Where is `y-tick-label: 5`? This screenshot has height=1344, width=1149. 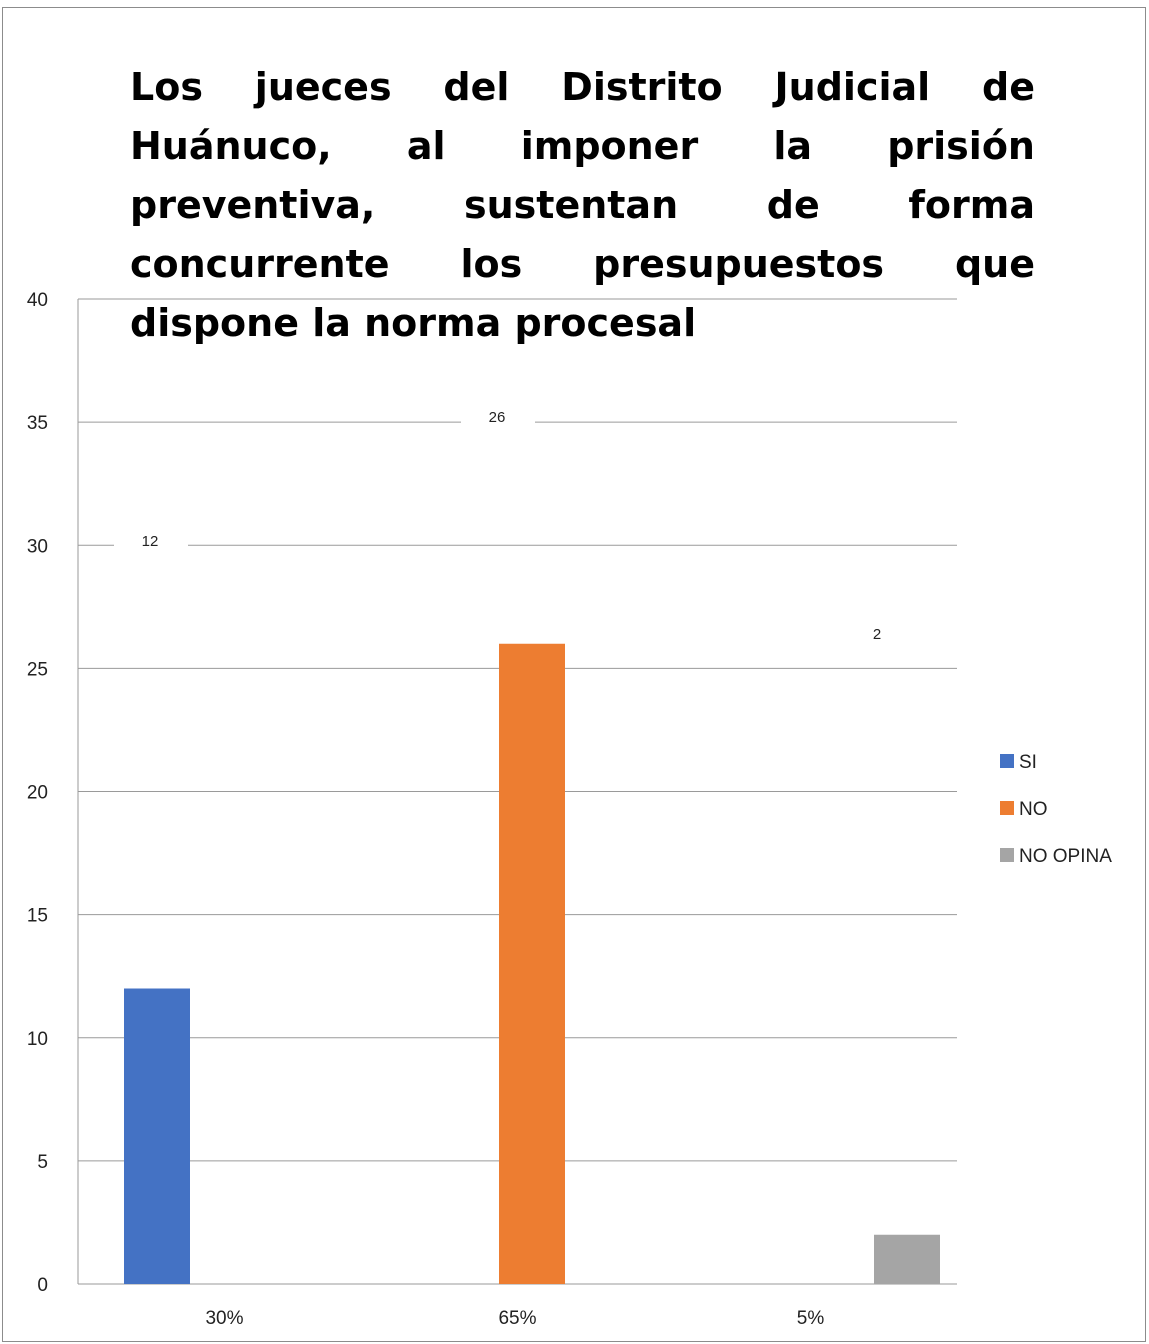 y-tick-label: 5 is located at coordinates (42, 1162).